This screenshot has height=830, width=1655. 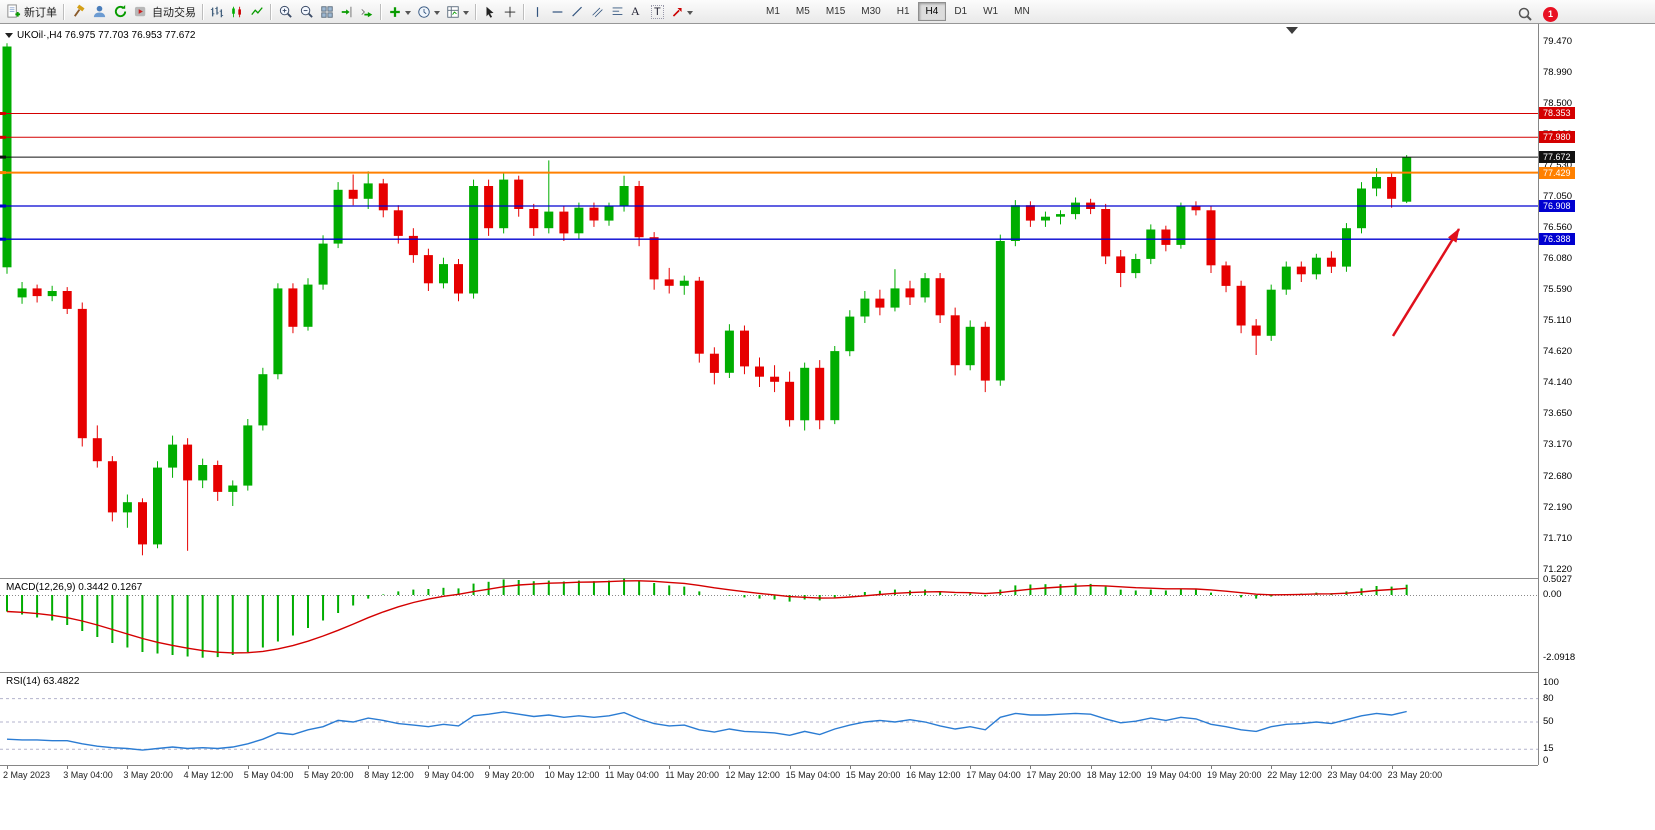 What do you see at coordinates (165, 12) in the screenshot?
I see `autotrading-button: 自动交易` at bounding box center [165, 12].